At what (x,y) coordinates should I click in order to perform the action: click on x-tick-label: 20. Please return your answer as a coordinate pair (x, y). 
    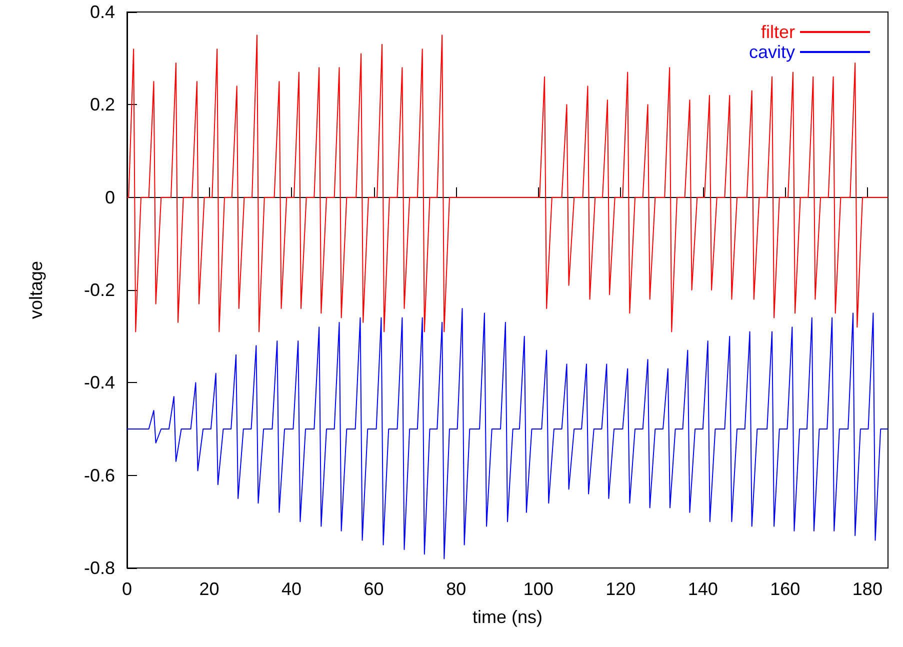
    Looking at the image, I should click on (209, 589).